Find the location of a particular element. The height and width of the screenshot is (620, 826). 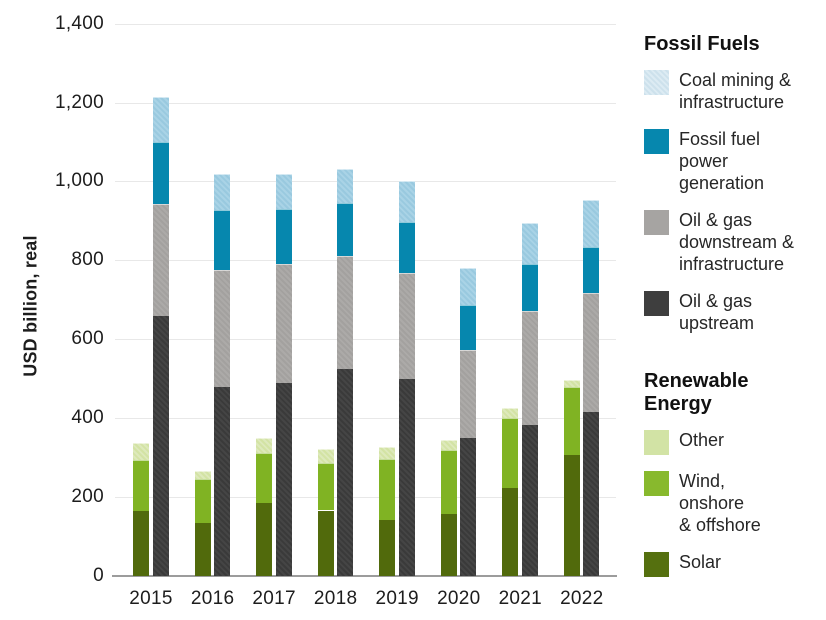

legend-item-label: Oil & gas downstream & infrastructure is located at coordinates (737, 242).